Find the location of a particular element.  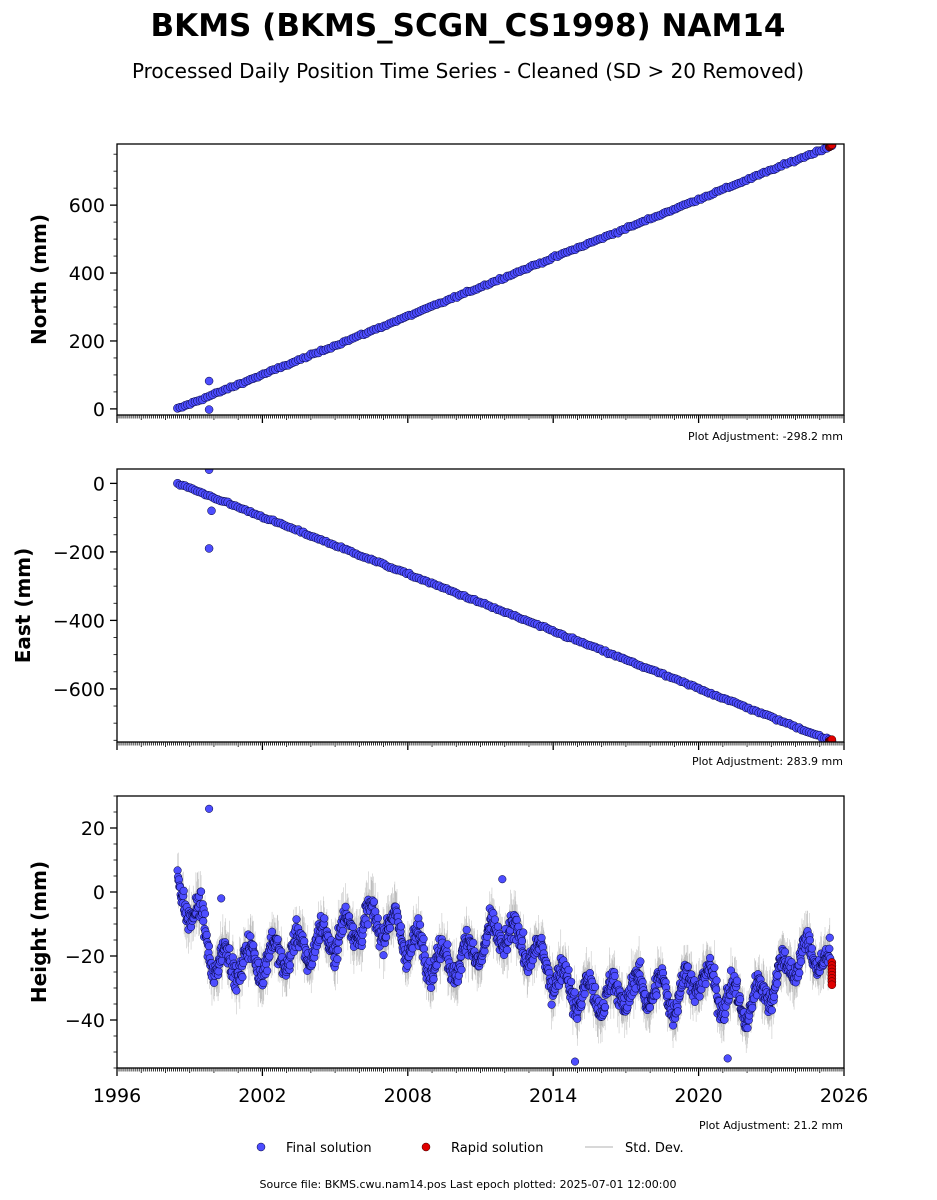

x-tick-label: 2020 is located at coordinates (698, 1096).